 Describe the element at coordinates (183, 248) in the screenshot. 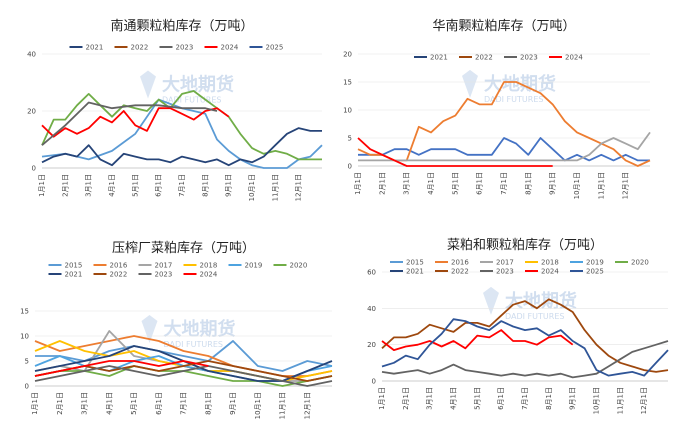

I see `chart-title: 压榨厂菜粕库存（万吨）` at that location.